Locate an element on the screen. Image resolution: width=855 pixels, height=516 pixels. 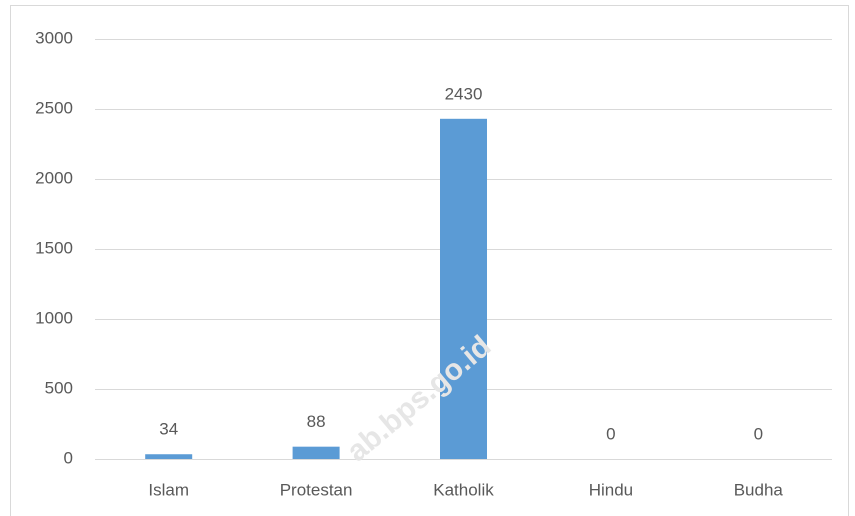
data-label: 34 is located at coordinates (168, 429).